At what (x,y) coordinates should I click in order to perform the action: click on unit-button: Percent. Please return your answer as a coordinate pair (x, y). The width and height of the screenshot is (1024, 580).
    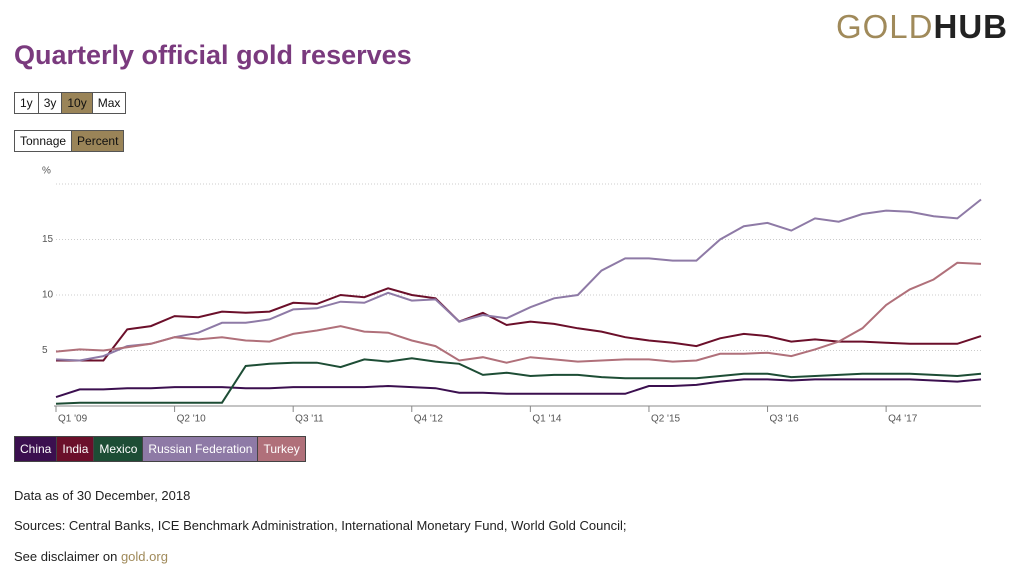
    Looking at the image, I should click on (98, 141).